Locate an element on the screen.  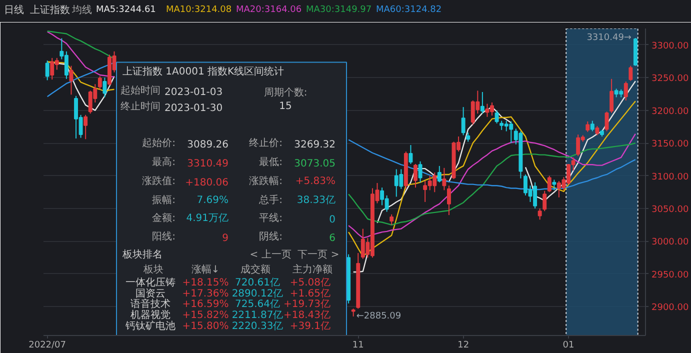
annotation: 725.64亿 is located at coordinates (257, 304).